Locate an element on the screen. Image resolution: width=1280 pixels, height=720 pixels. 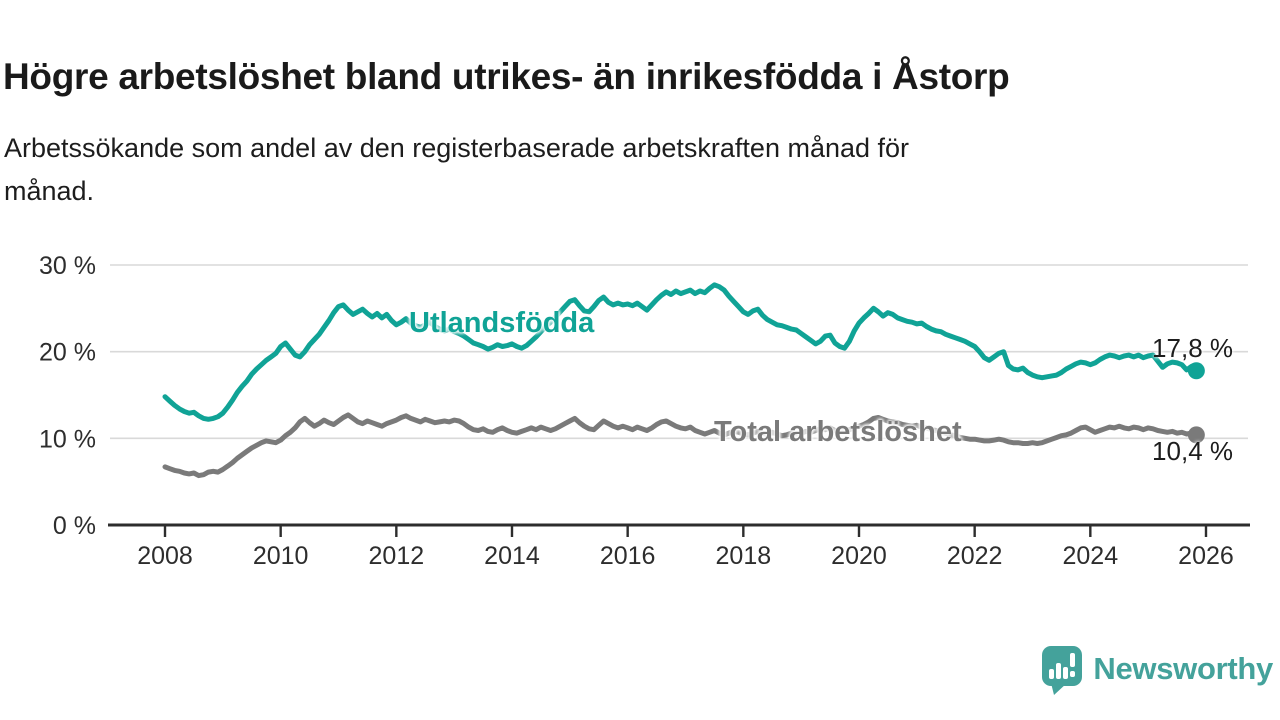
y-tick-label-30: 30 % is located at coordinates (67, 266).